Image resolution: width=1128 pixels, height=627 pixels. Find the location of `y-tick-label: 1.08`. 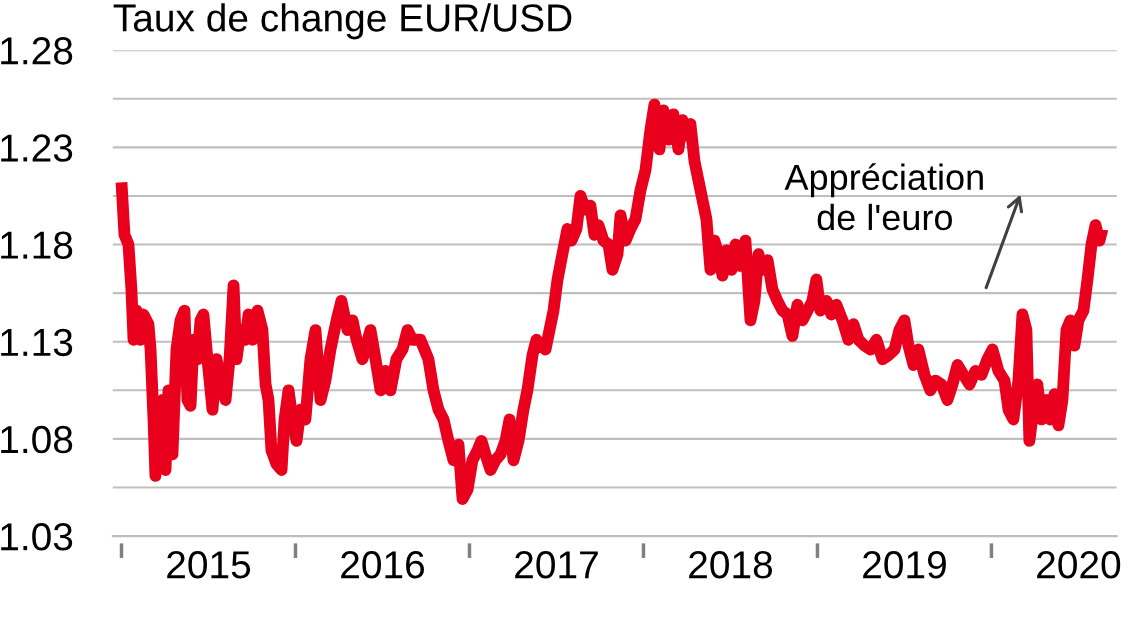

y-tick-label: 1.08 is located at coordinates (37, 439).